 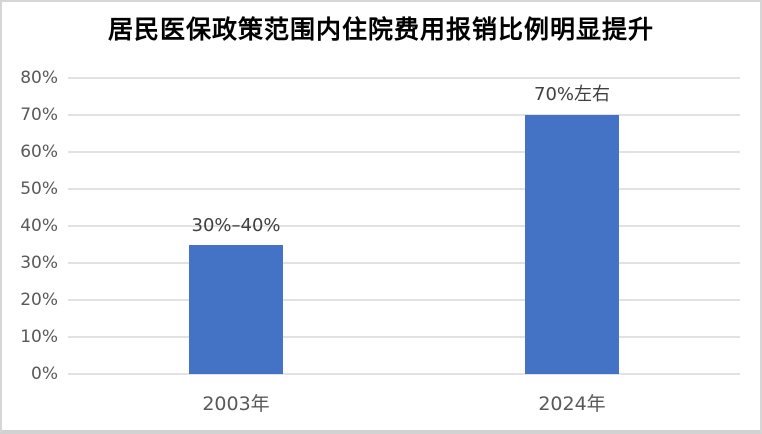 I want to click on y-tick-label: 0%, so click(x=44, y=374).